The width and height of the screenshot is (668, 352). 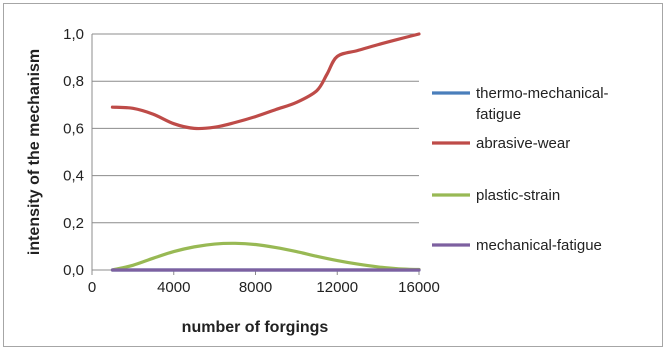 I want to click on y-tick-label: 0,8, so click(x=73, y=81).